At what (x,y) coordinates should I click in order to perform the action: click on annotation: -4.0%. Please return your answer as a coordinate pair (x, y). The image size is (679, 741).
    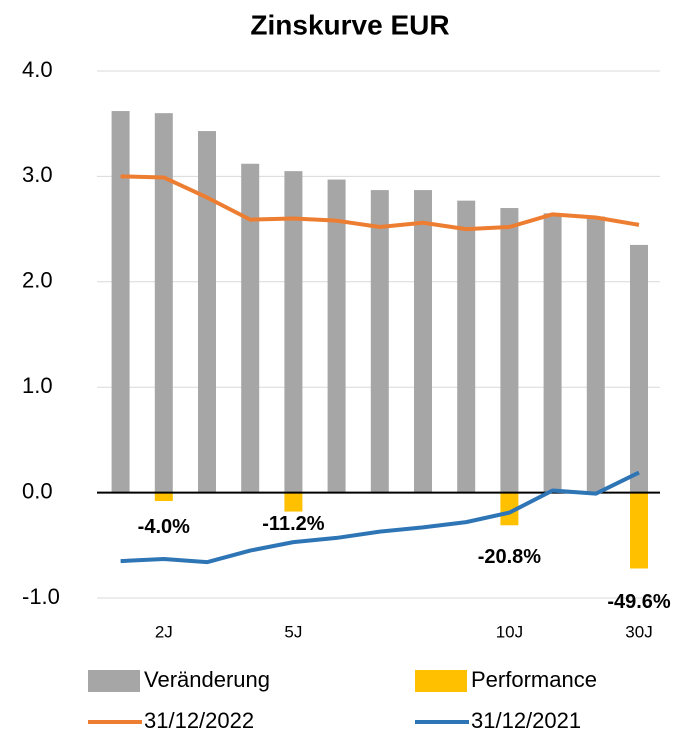
    Looking at the image, I should click on (164, 527).